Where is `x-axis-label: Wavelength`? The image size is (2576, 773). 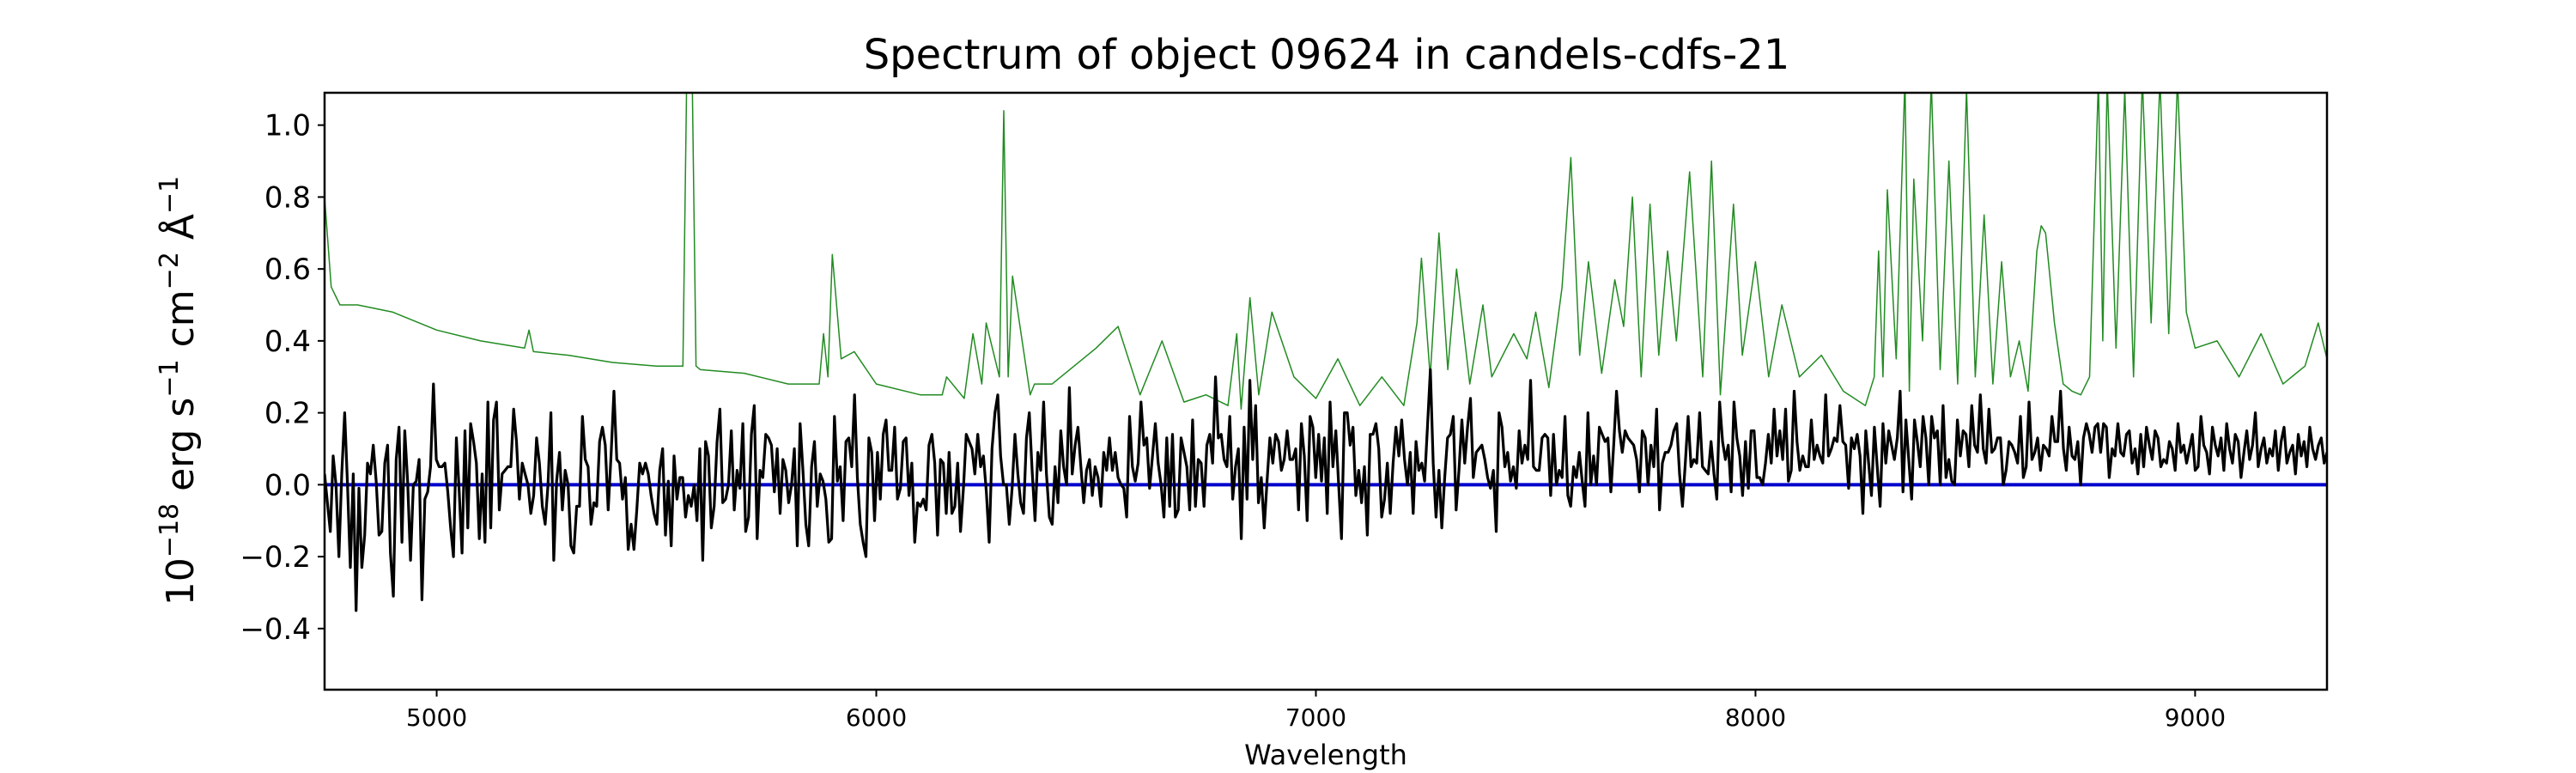
x-axis-label: Wavelength is located at coordinates (1325, 755).